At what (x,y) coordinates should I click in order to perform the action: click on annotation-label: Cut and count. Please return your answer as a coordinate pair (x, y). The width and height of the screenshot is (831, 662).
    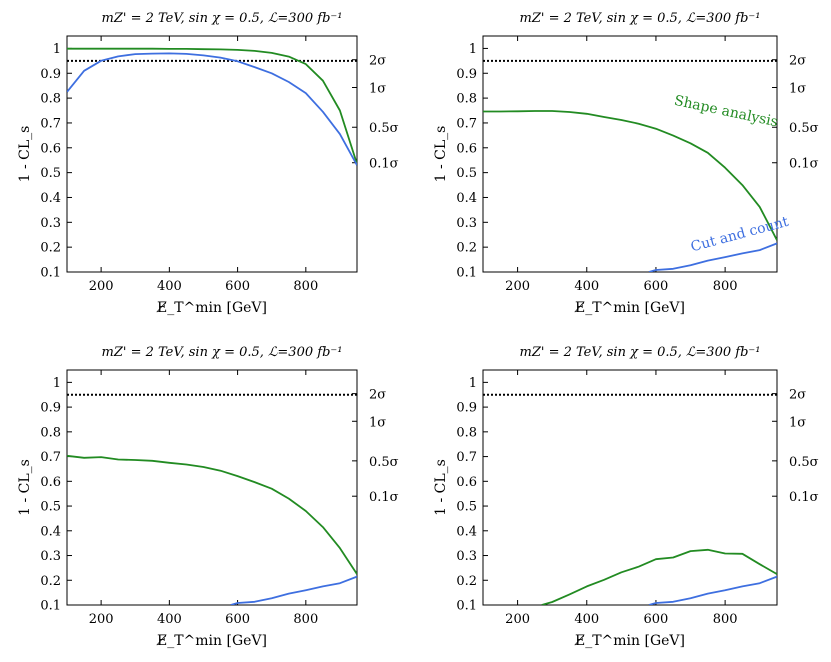
    Looking at the image, I should click on (740, 235).